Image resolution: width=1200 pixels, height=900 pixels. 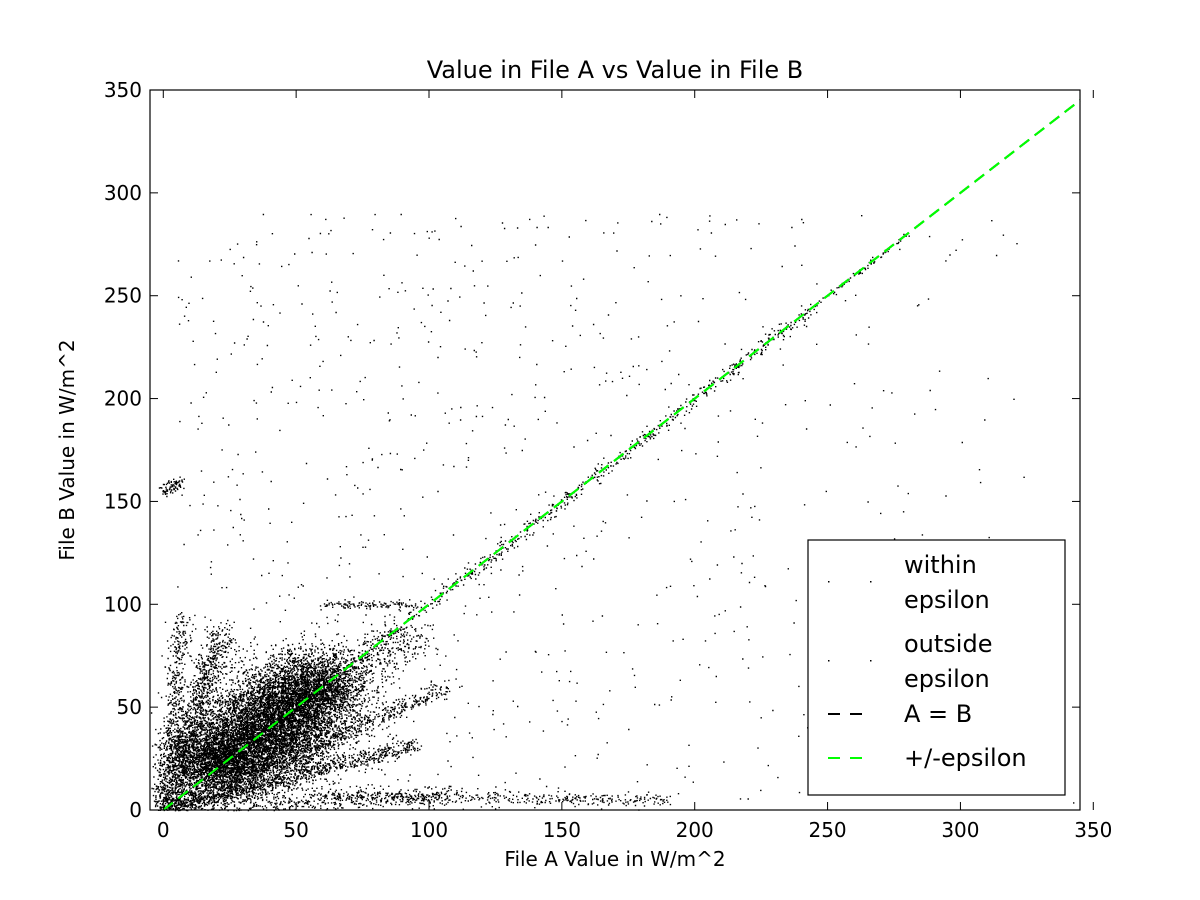 What do you see at coordinates (695, 830) in the screenshot?
I see `x-tick-label: 200` at bounding box center [695, 830].